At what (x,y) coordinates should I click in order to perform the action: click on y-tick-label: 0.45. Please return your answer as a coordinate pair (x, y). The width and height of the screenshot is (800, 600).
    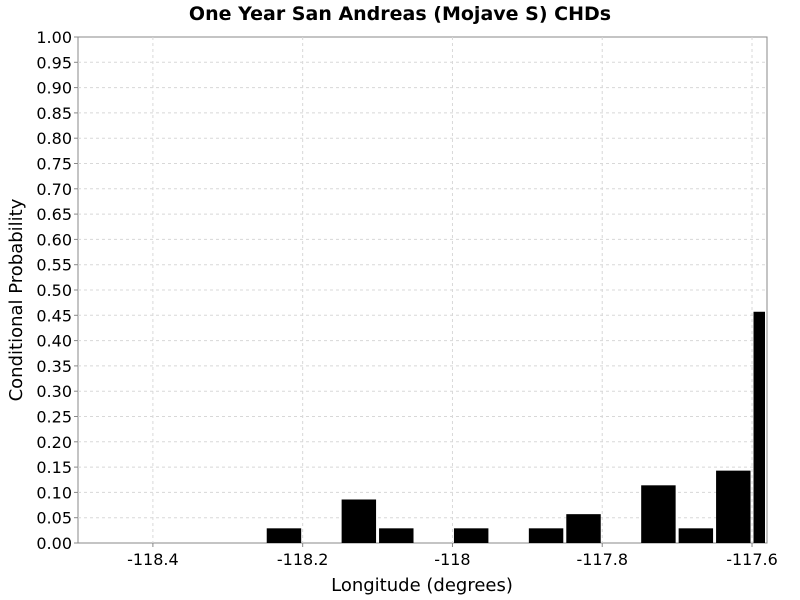
    Looking at the image, I should click on (54, 315).